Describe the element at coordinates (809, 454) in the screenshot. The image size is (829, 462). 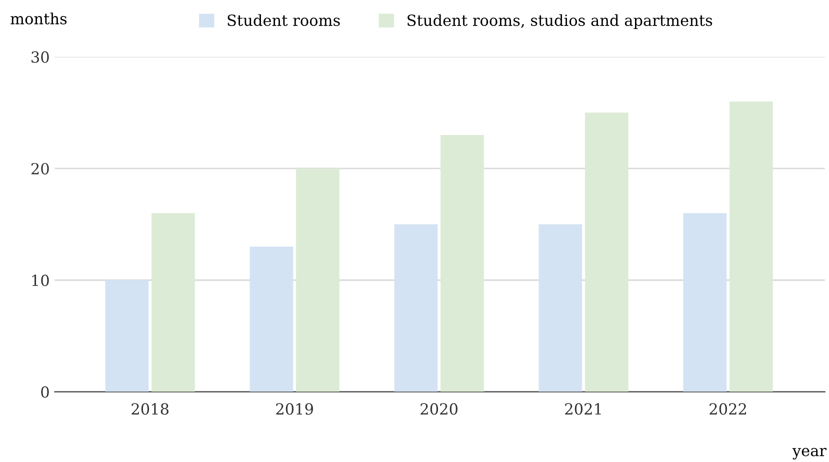
I see `x-axis-title: year` at that location.